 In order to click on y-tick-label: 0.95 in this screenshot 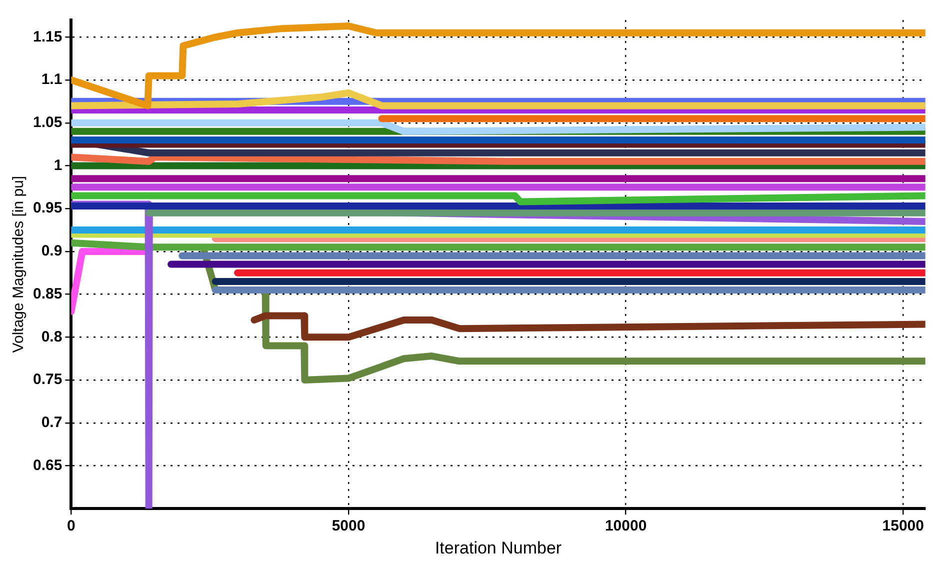, I will do `click(47, 208)`.